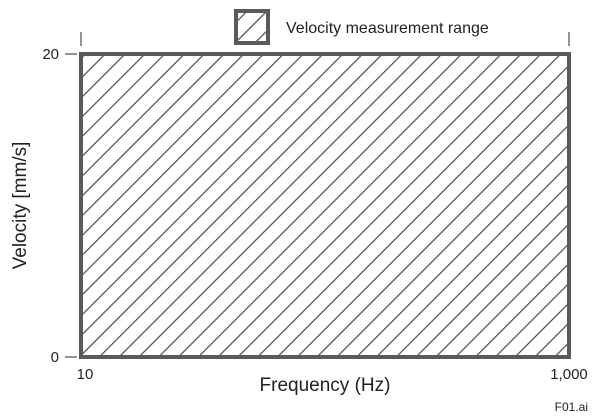  I want to click on figure-id-label: F01.ai, so click(571, 407).